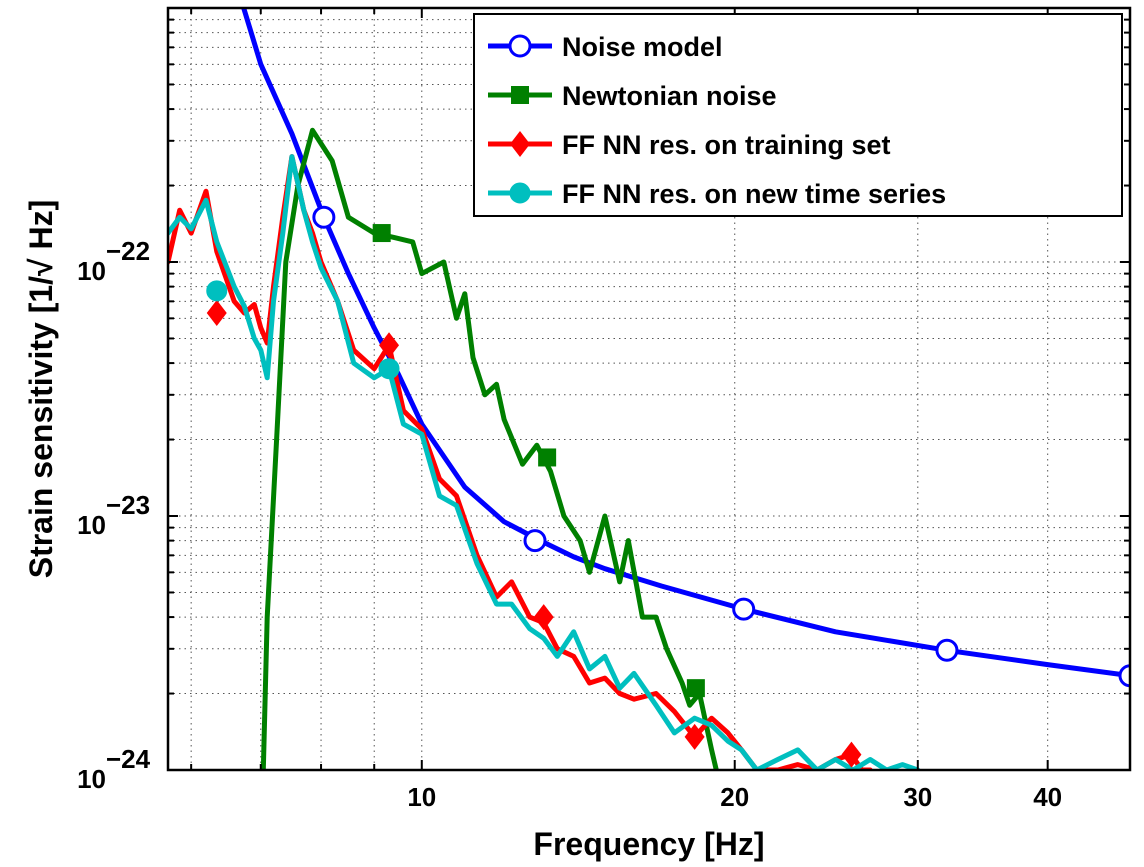 Image resolution: width=1144 pixels, height=867 pixels. I want to click on y-tick-label-exponent: −23, so click(128, 505).